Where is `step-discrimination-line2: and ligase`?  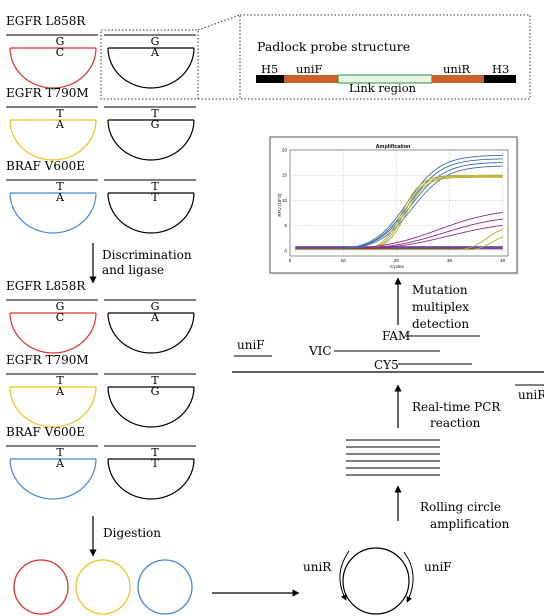 step-discrimination-line2: and ligase is located at coordinates (133, 270).